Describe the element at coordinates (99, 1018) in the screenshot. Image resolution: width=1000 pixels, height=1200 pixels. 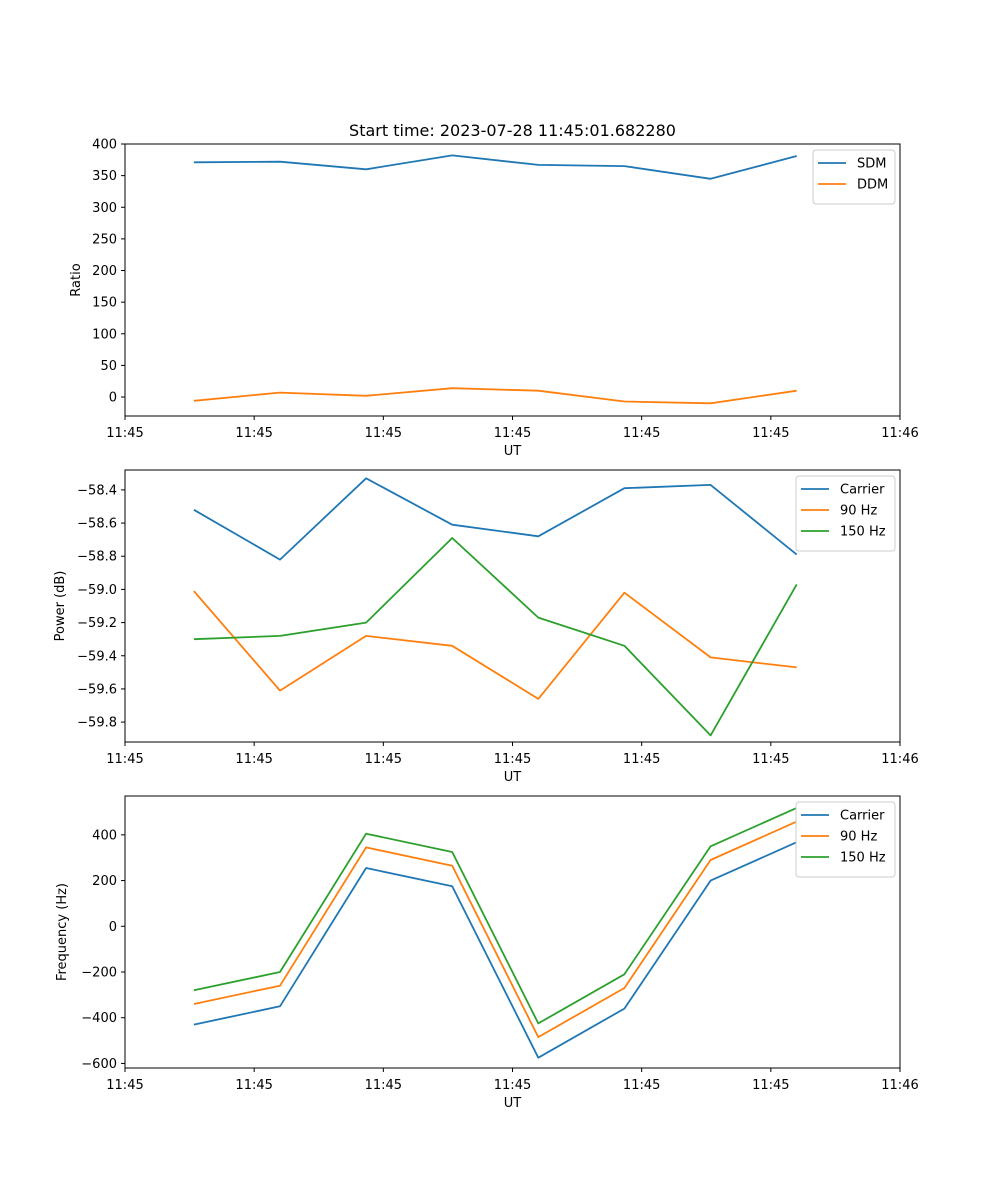
I see `y-tick-label: −400` at that location.